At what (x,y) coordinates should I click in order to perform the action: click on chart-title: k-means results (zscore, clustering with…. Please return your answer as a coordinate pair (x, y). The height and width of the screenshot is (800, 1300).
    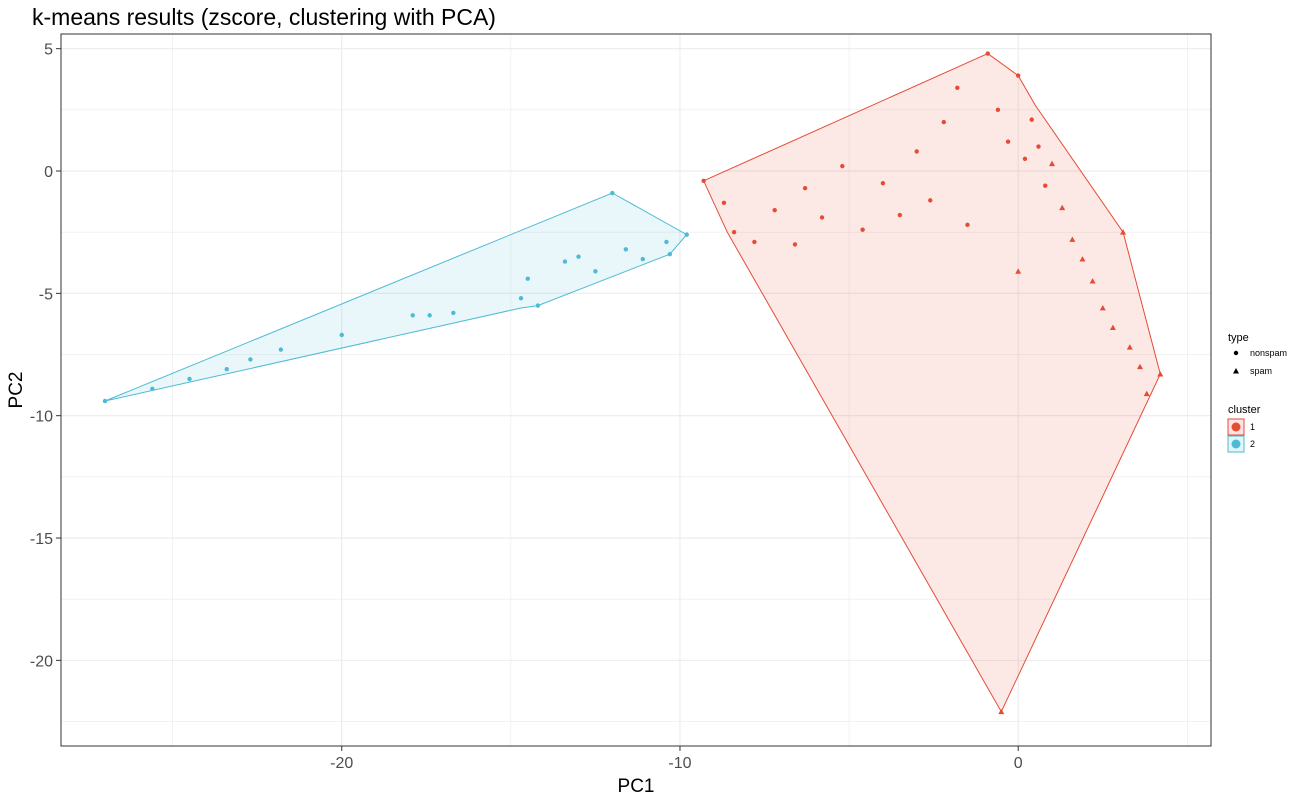
    Looking at the image, I should click on (264, 17).